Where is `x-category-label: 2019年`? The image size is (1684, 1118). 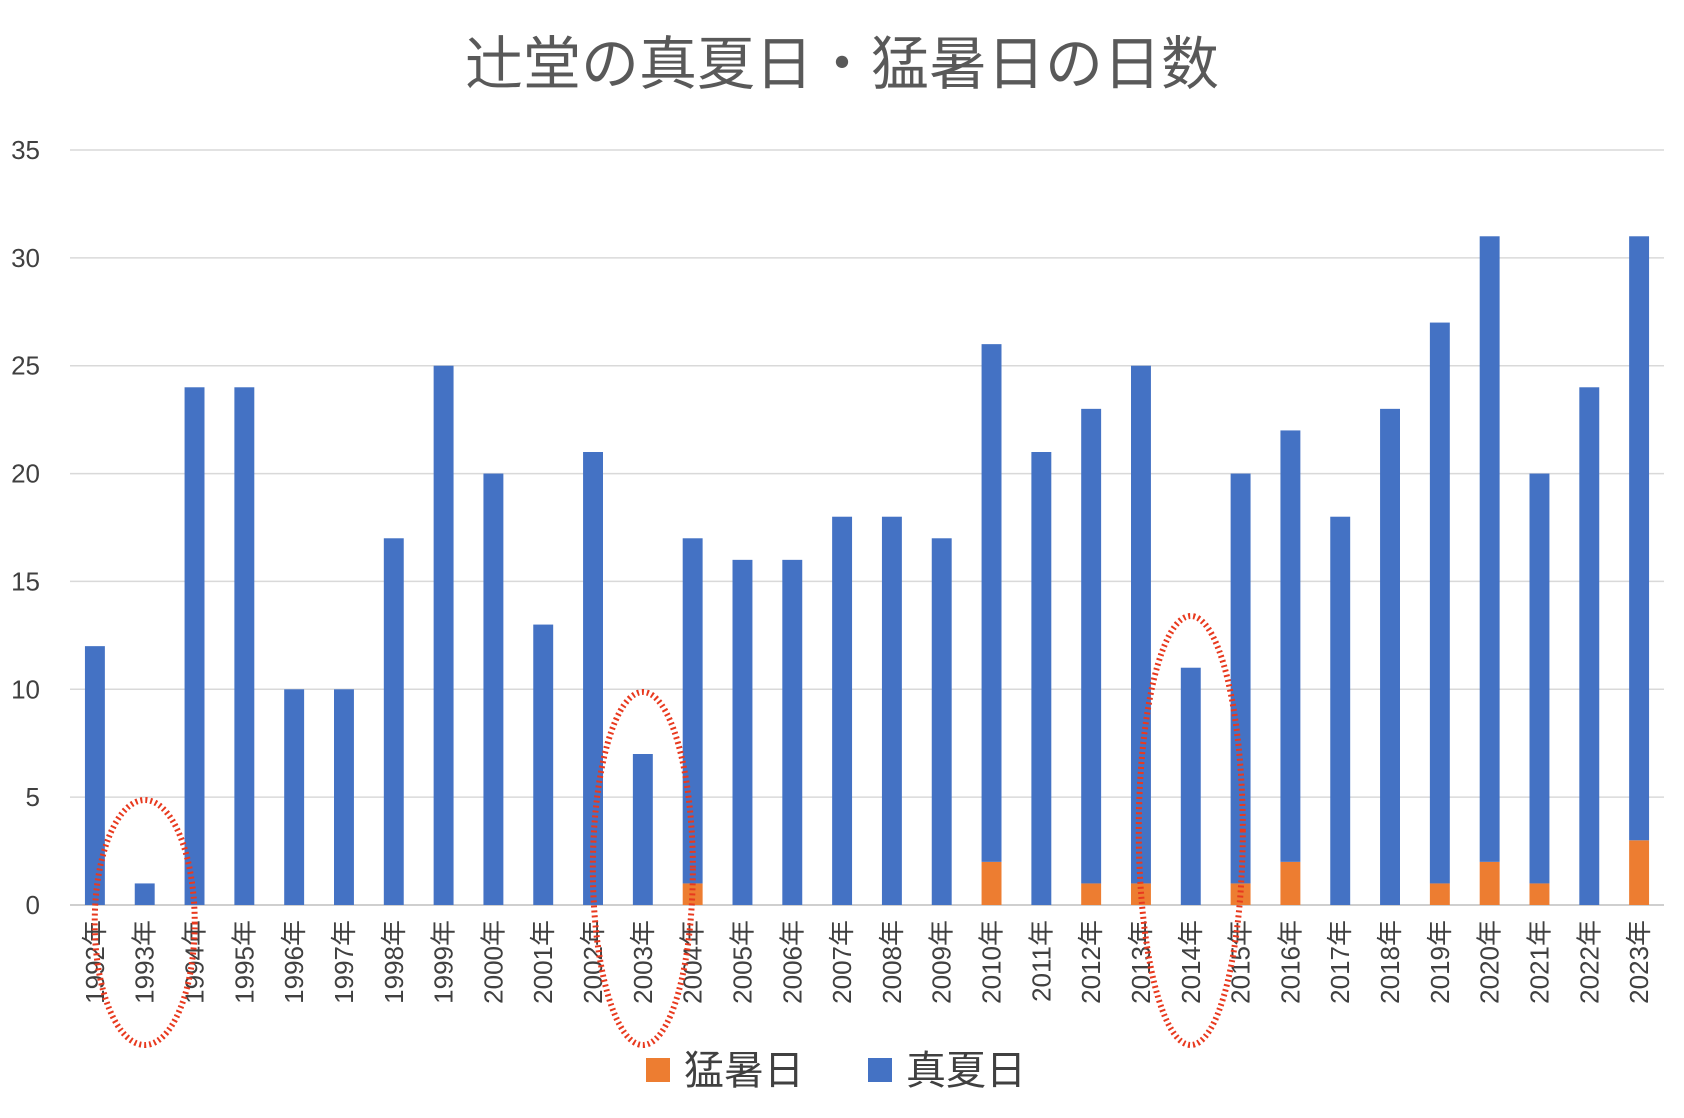 x-category-label: 2019年 is located at coordinates (1440, 962).